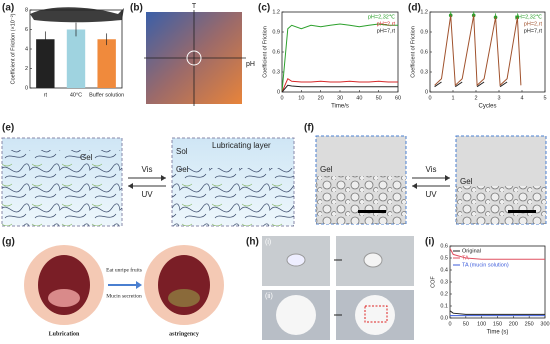 The height and width of the screenshot is (344, 550). I want to click on y-axis-label: COF, so click(433, 282).